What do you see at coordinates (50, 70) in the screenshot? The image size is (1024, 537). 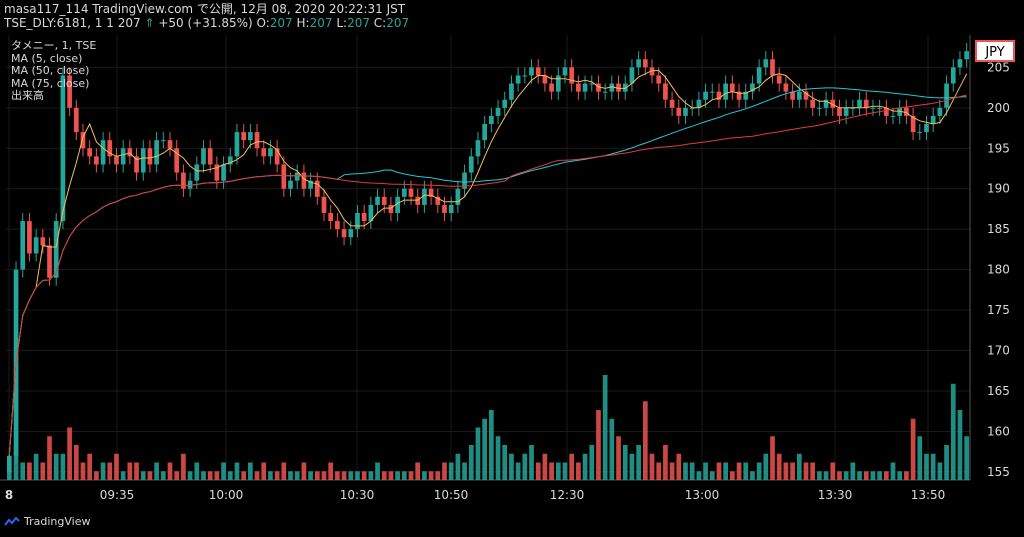 I see `legend-ma50: MA (50, close)` at bounding box center [50, 70].